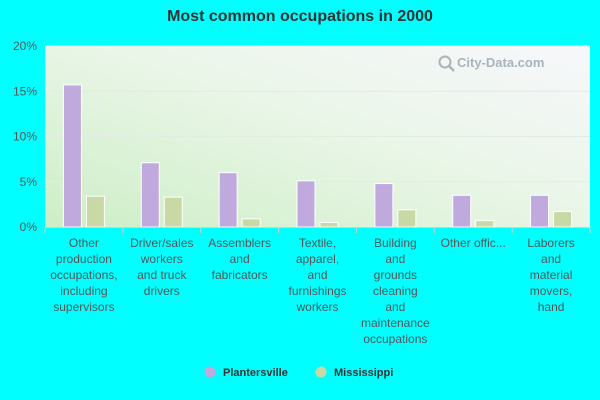 This screenshot has width=600, height=400. I want to click on legend-item-mississippi: Mississippi, so click(354, 372).